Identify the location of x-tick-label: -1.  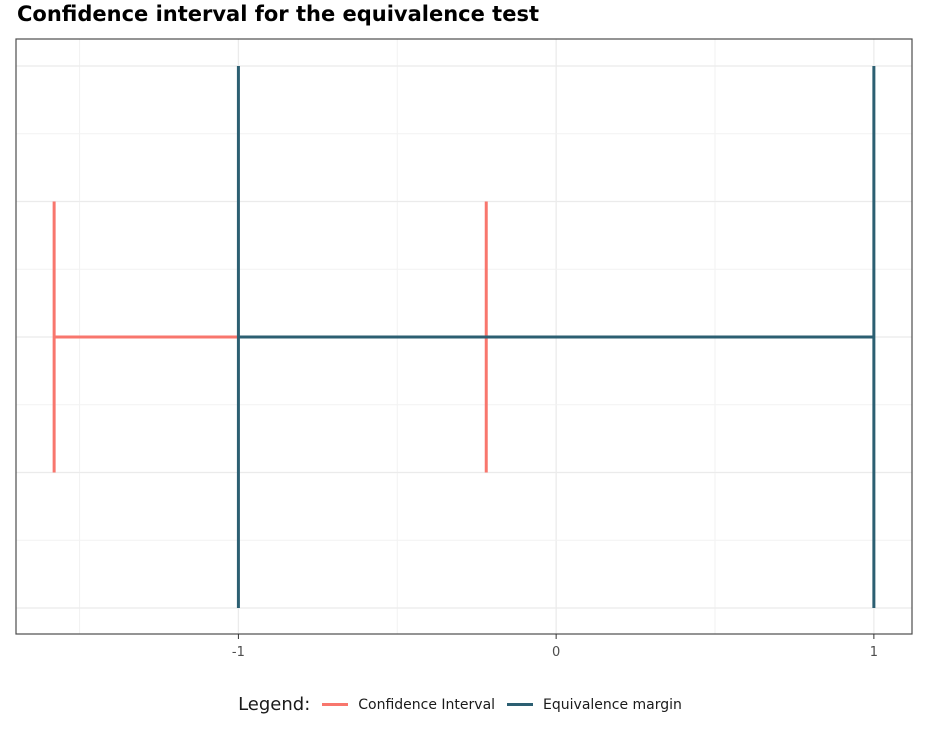
(238, 652).